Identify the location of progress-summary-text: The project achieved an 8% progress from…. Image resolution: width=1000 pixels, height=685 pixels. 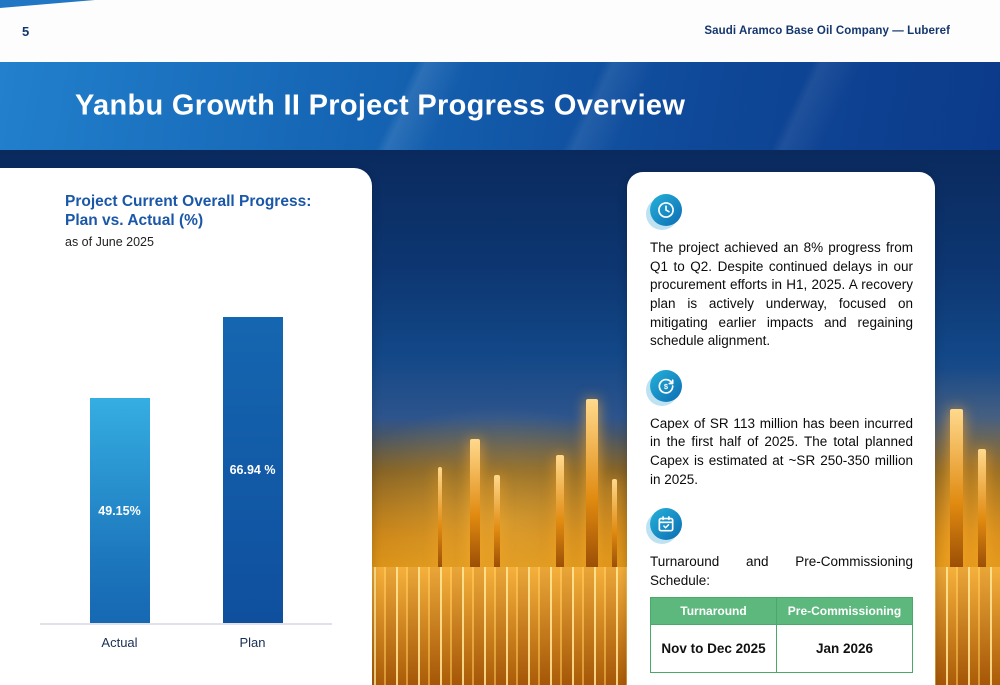
(781, 294).